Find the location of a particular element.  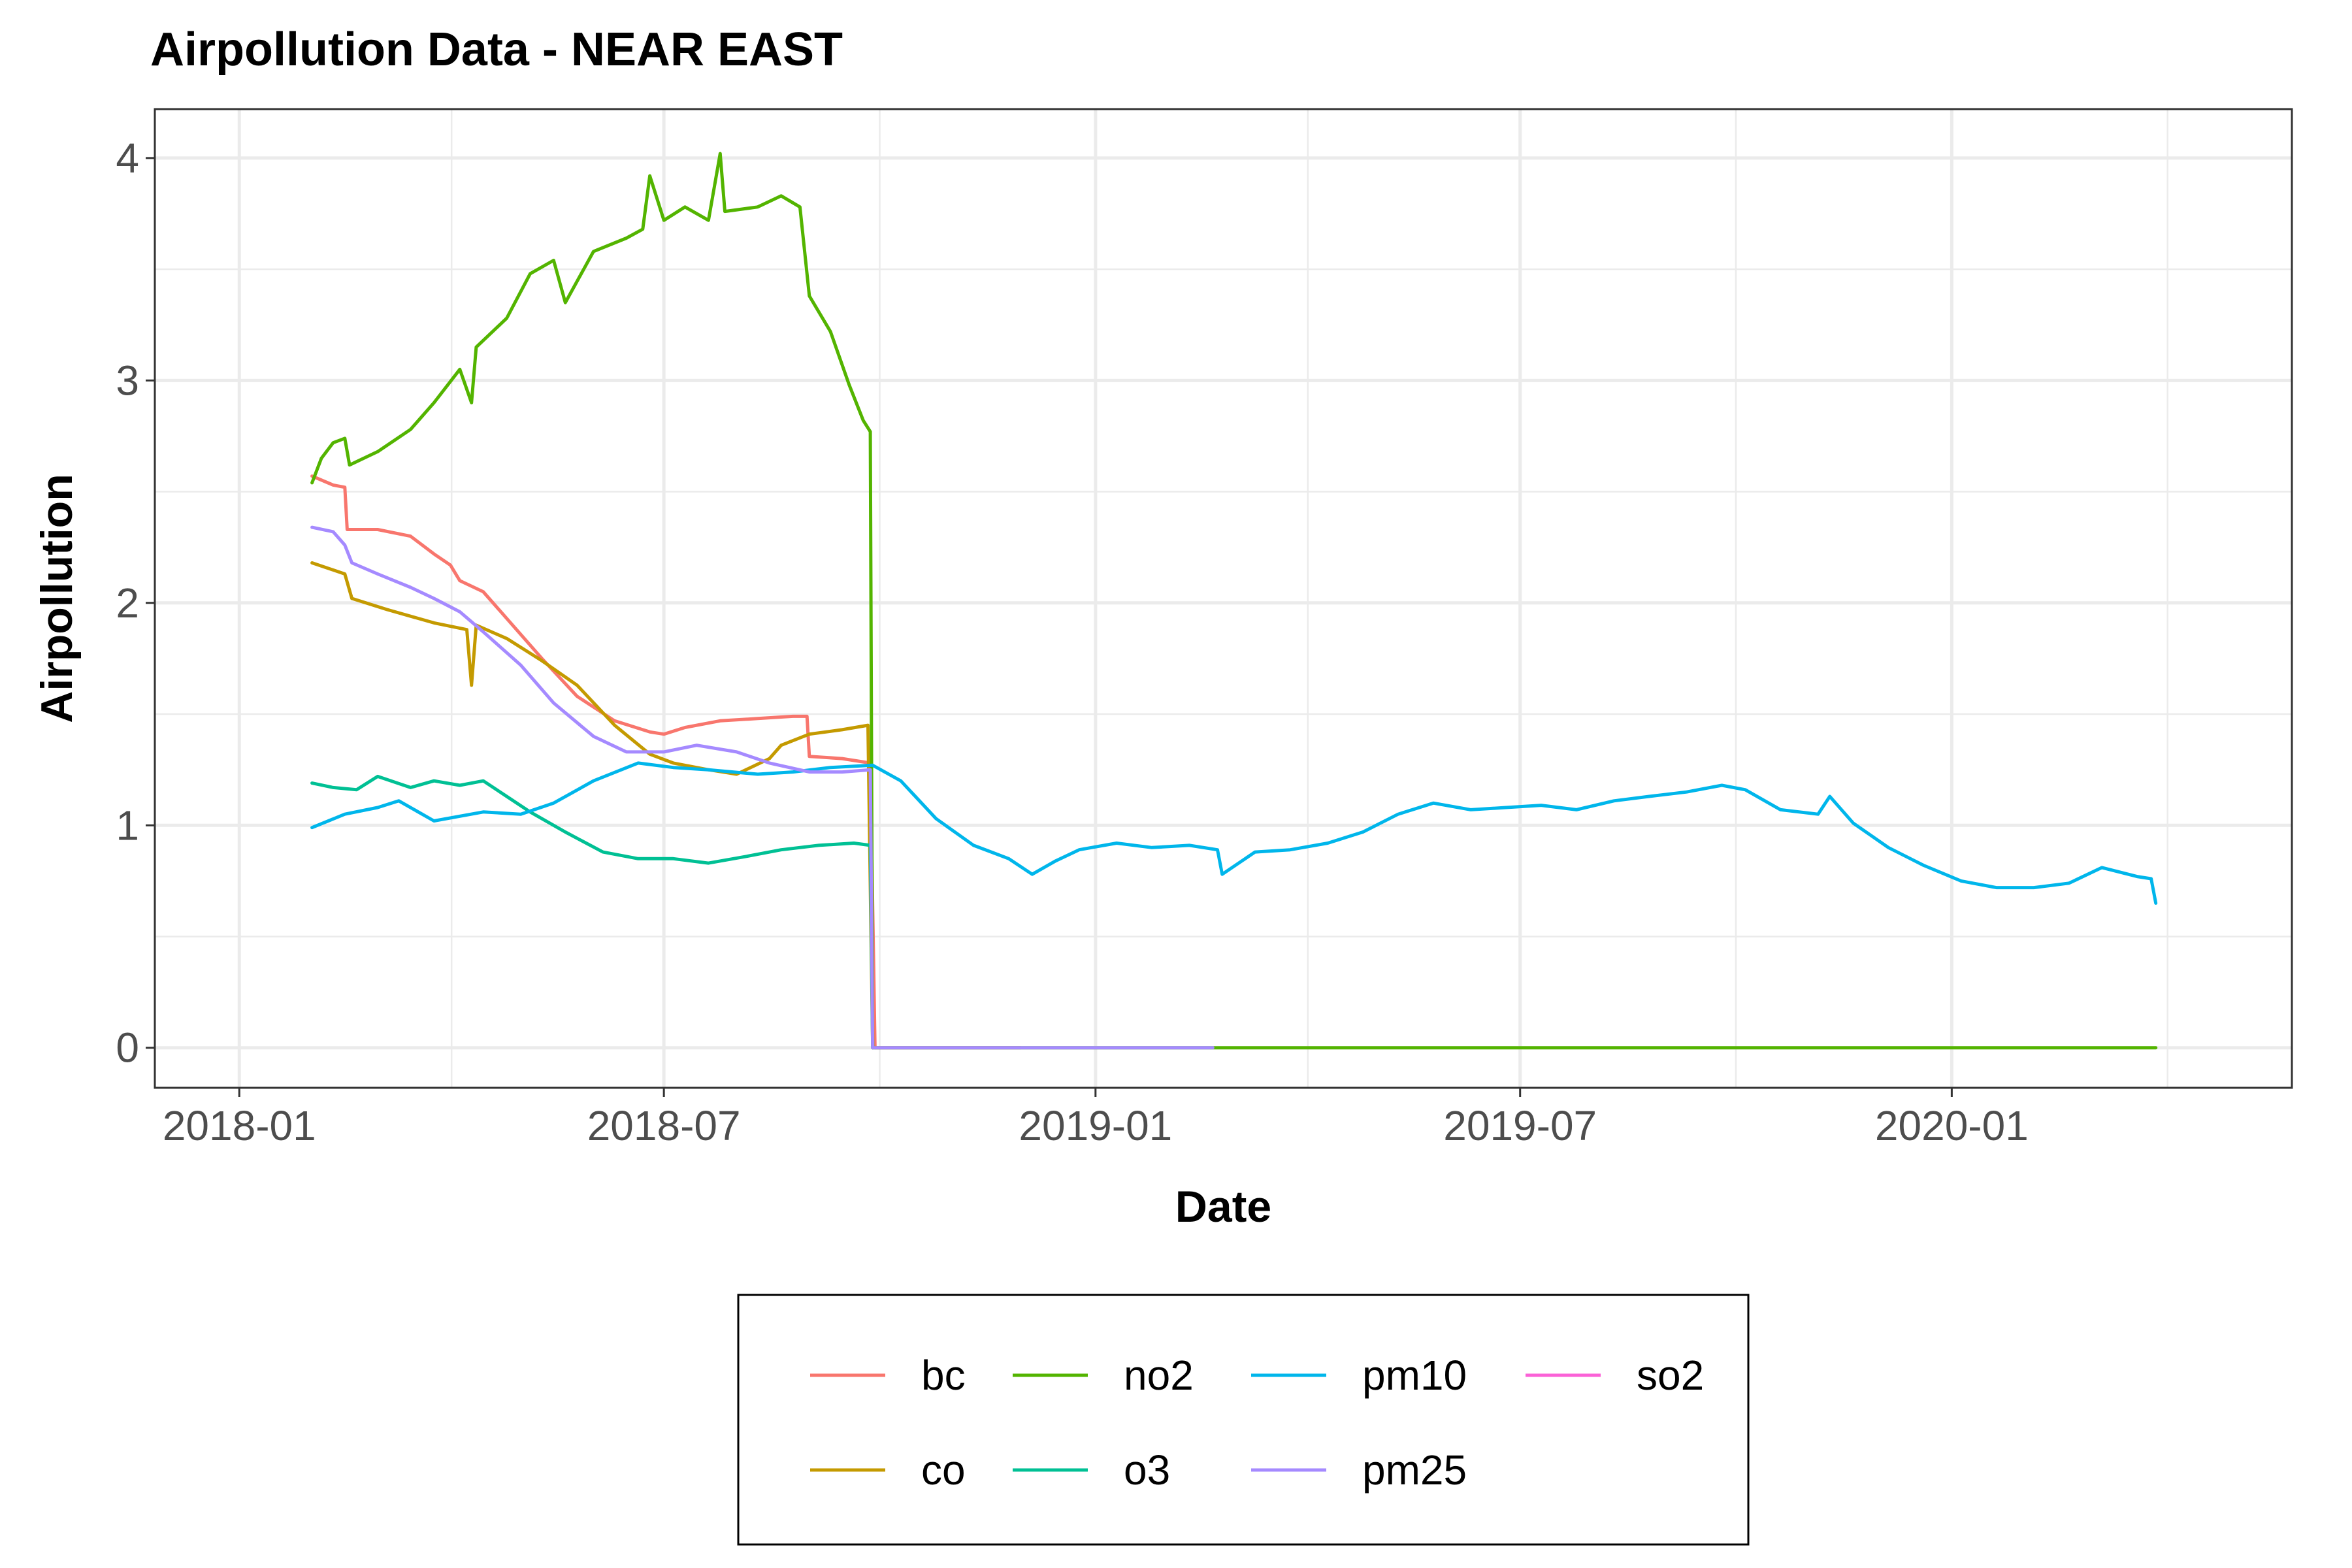

legend: bc co no2 o3 pm10 pm25 so2 is located at coordinates (1243, 1420).